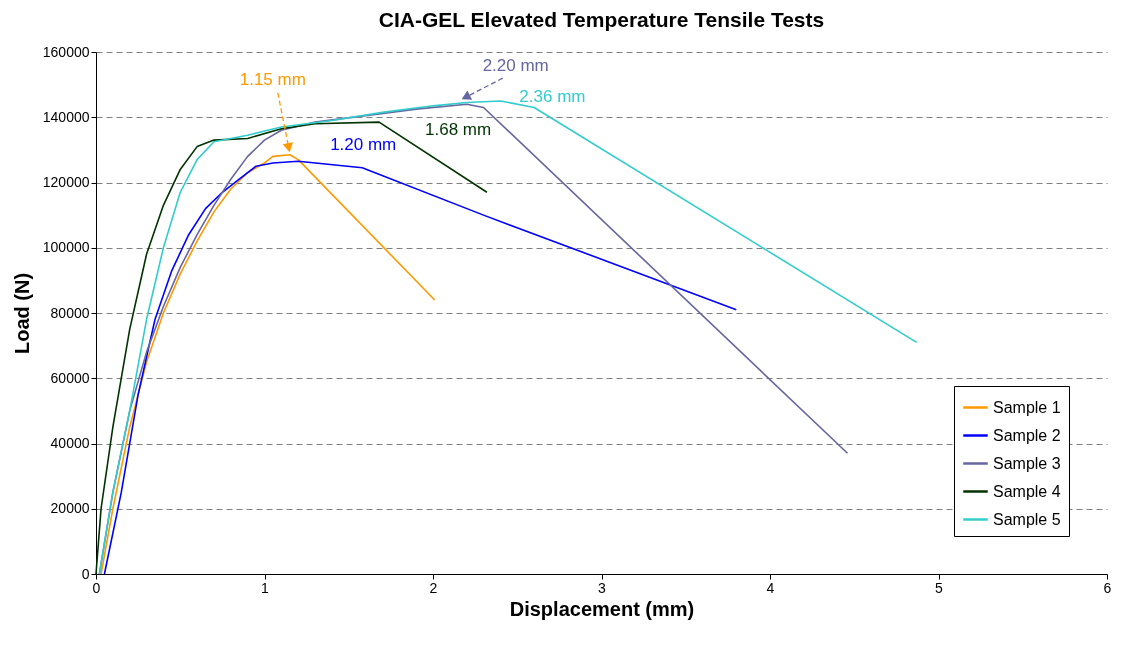 The width and height of the screenshot is (1148, 655). Describe the element at coordinates (85, 573) in the screenshot. I see `y-tick-label: 0` at that location.